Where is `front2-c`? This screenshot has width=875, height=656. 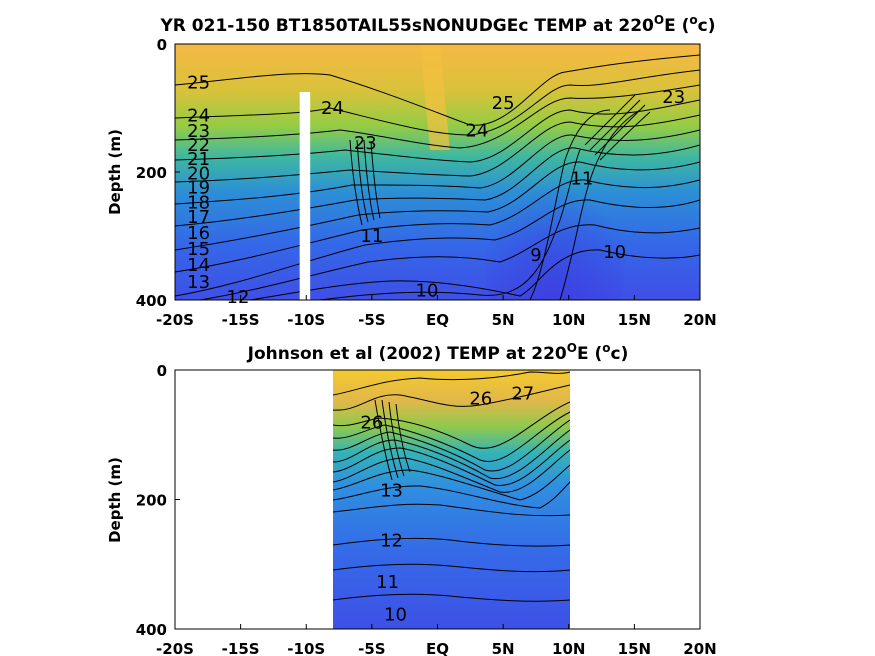 front2-c is located at coordinates (396, 439).